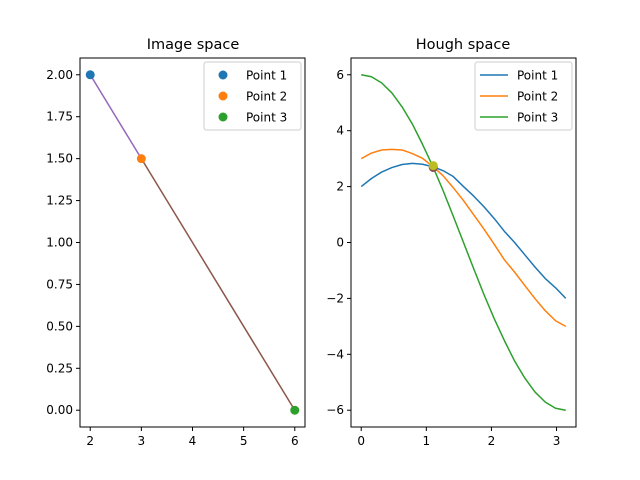 Image resolution: width=640 pixels, height=480 pixels. I want to click on hough-space-y-tick-label: 4, so click(340, 131).